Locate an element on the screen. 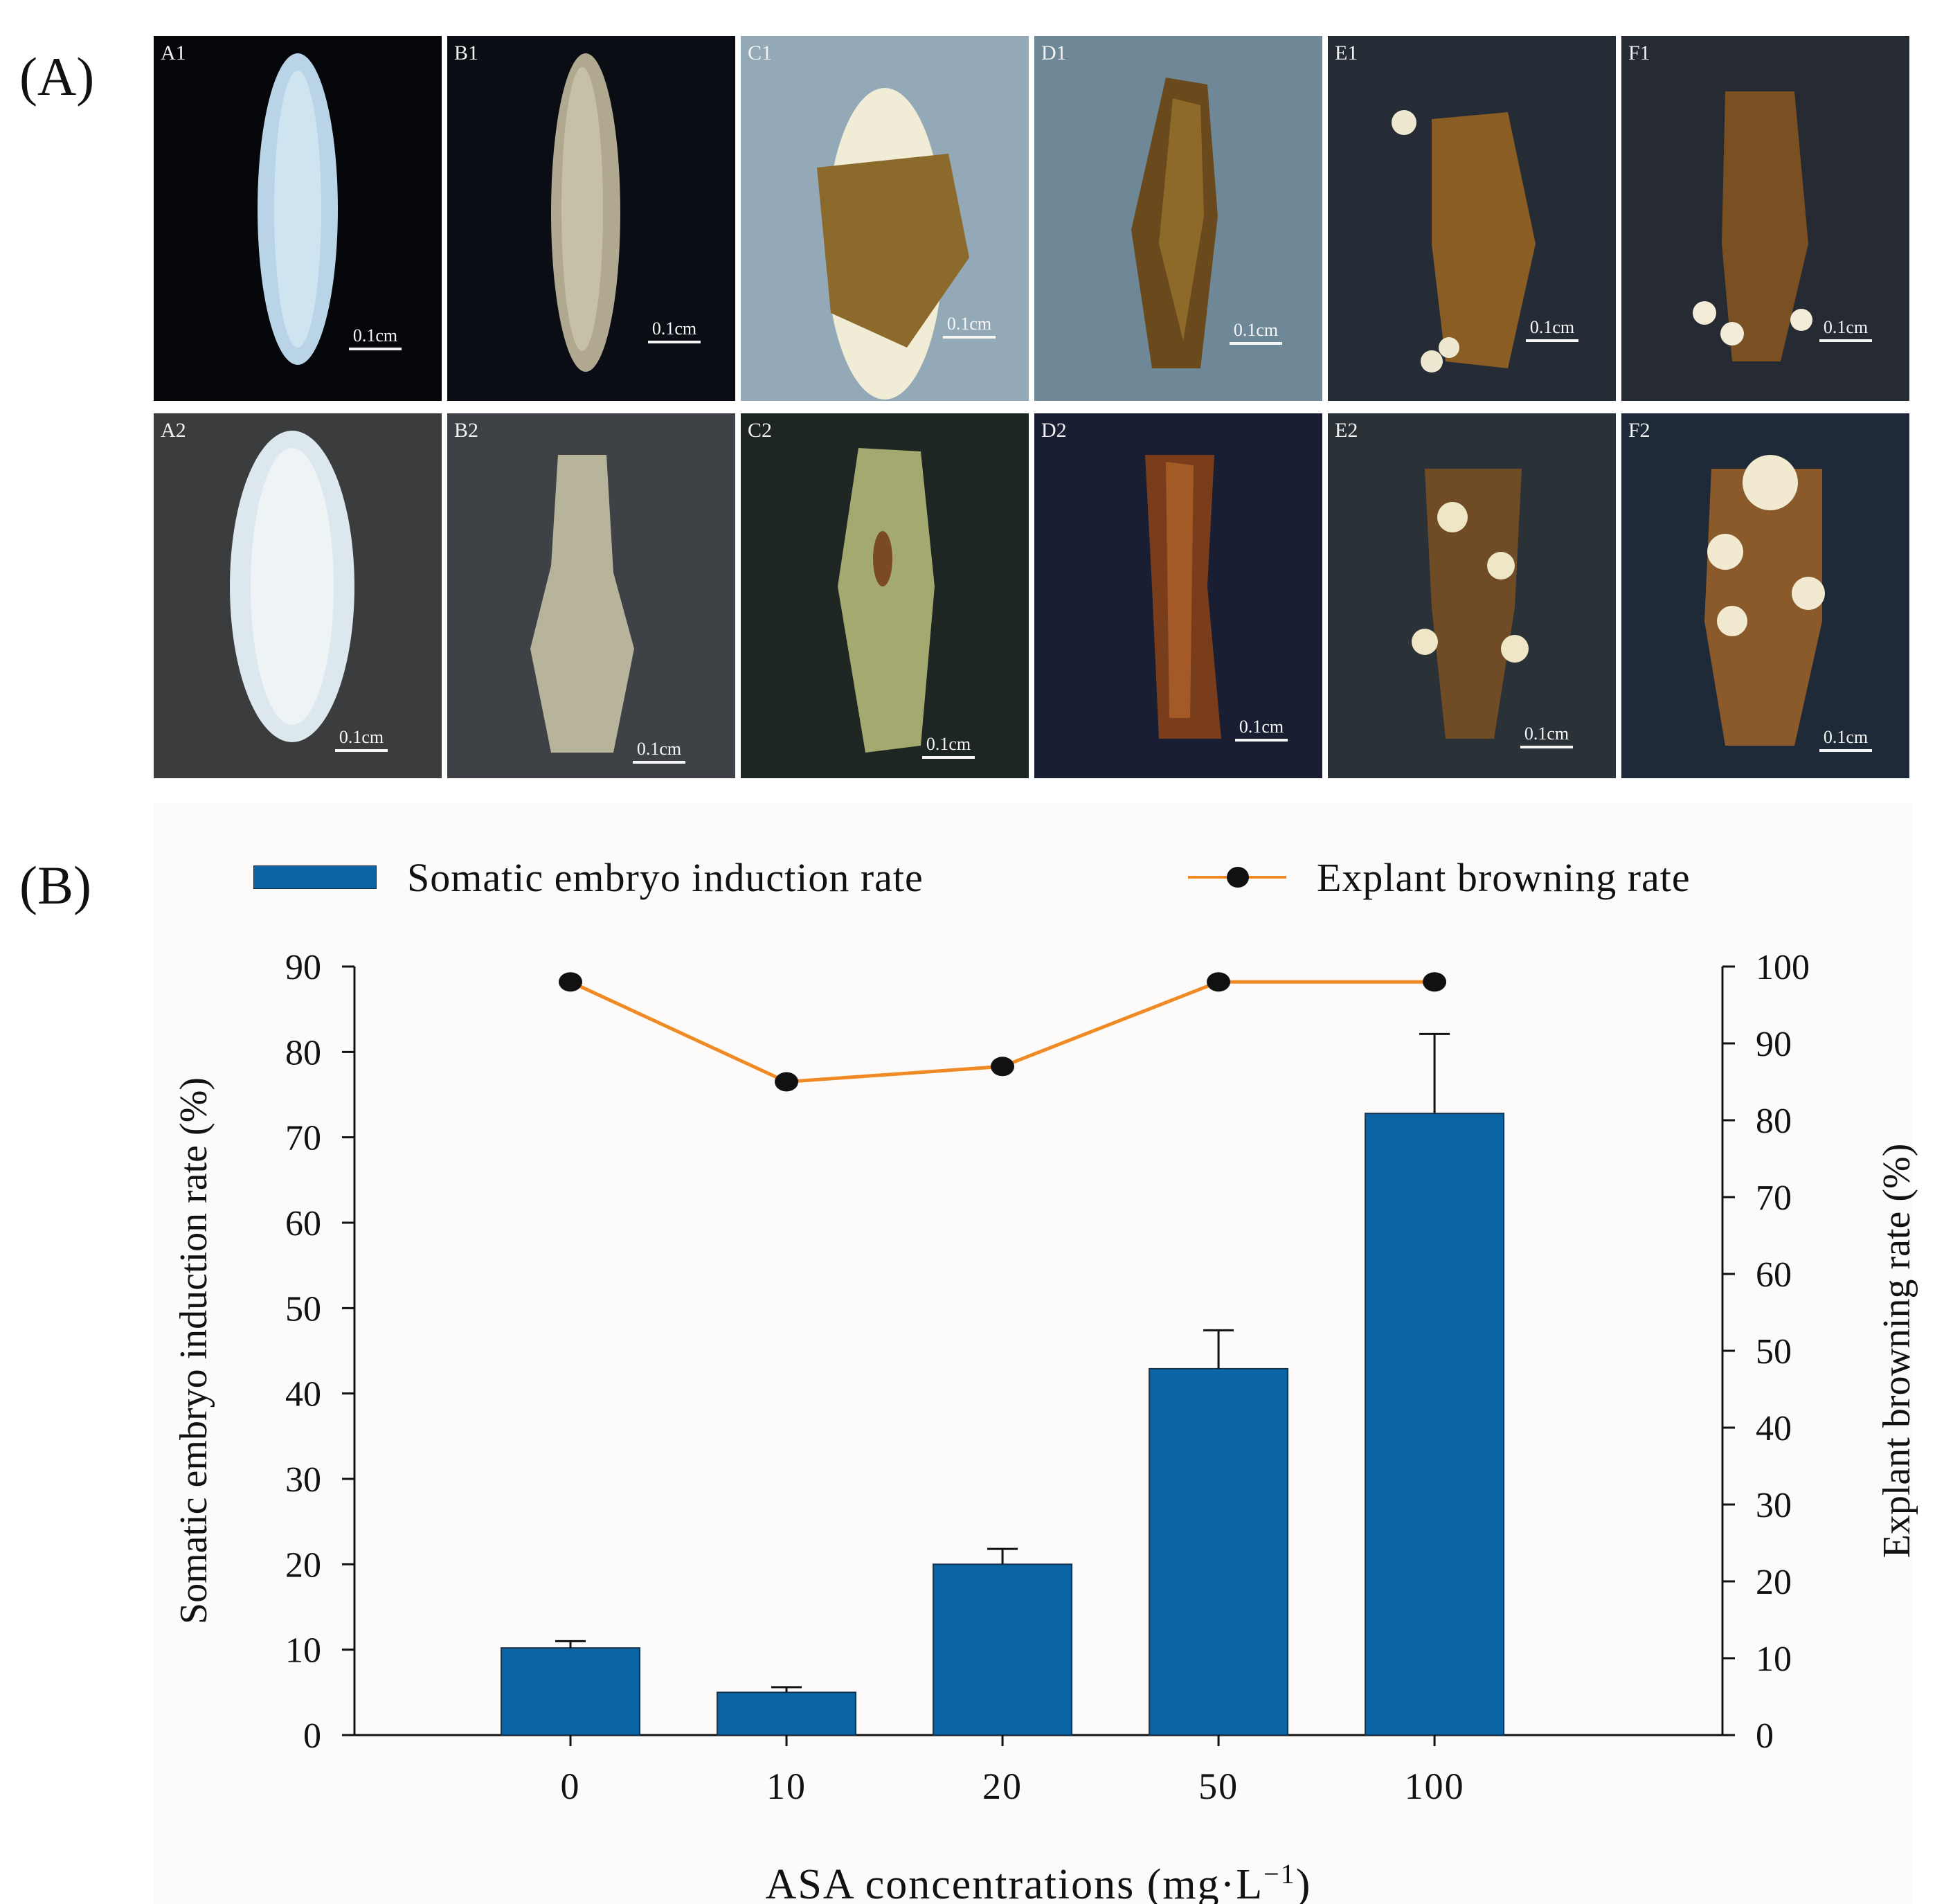 Image resolution: width=1935 pixels, height=1904 pixels. photo-specimen-d1 is located at coordinates (1178, 219).